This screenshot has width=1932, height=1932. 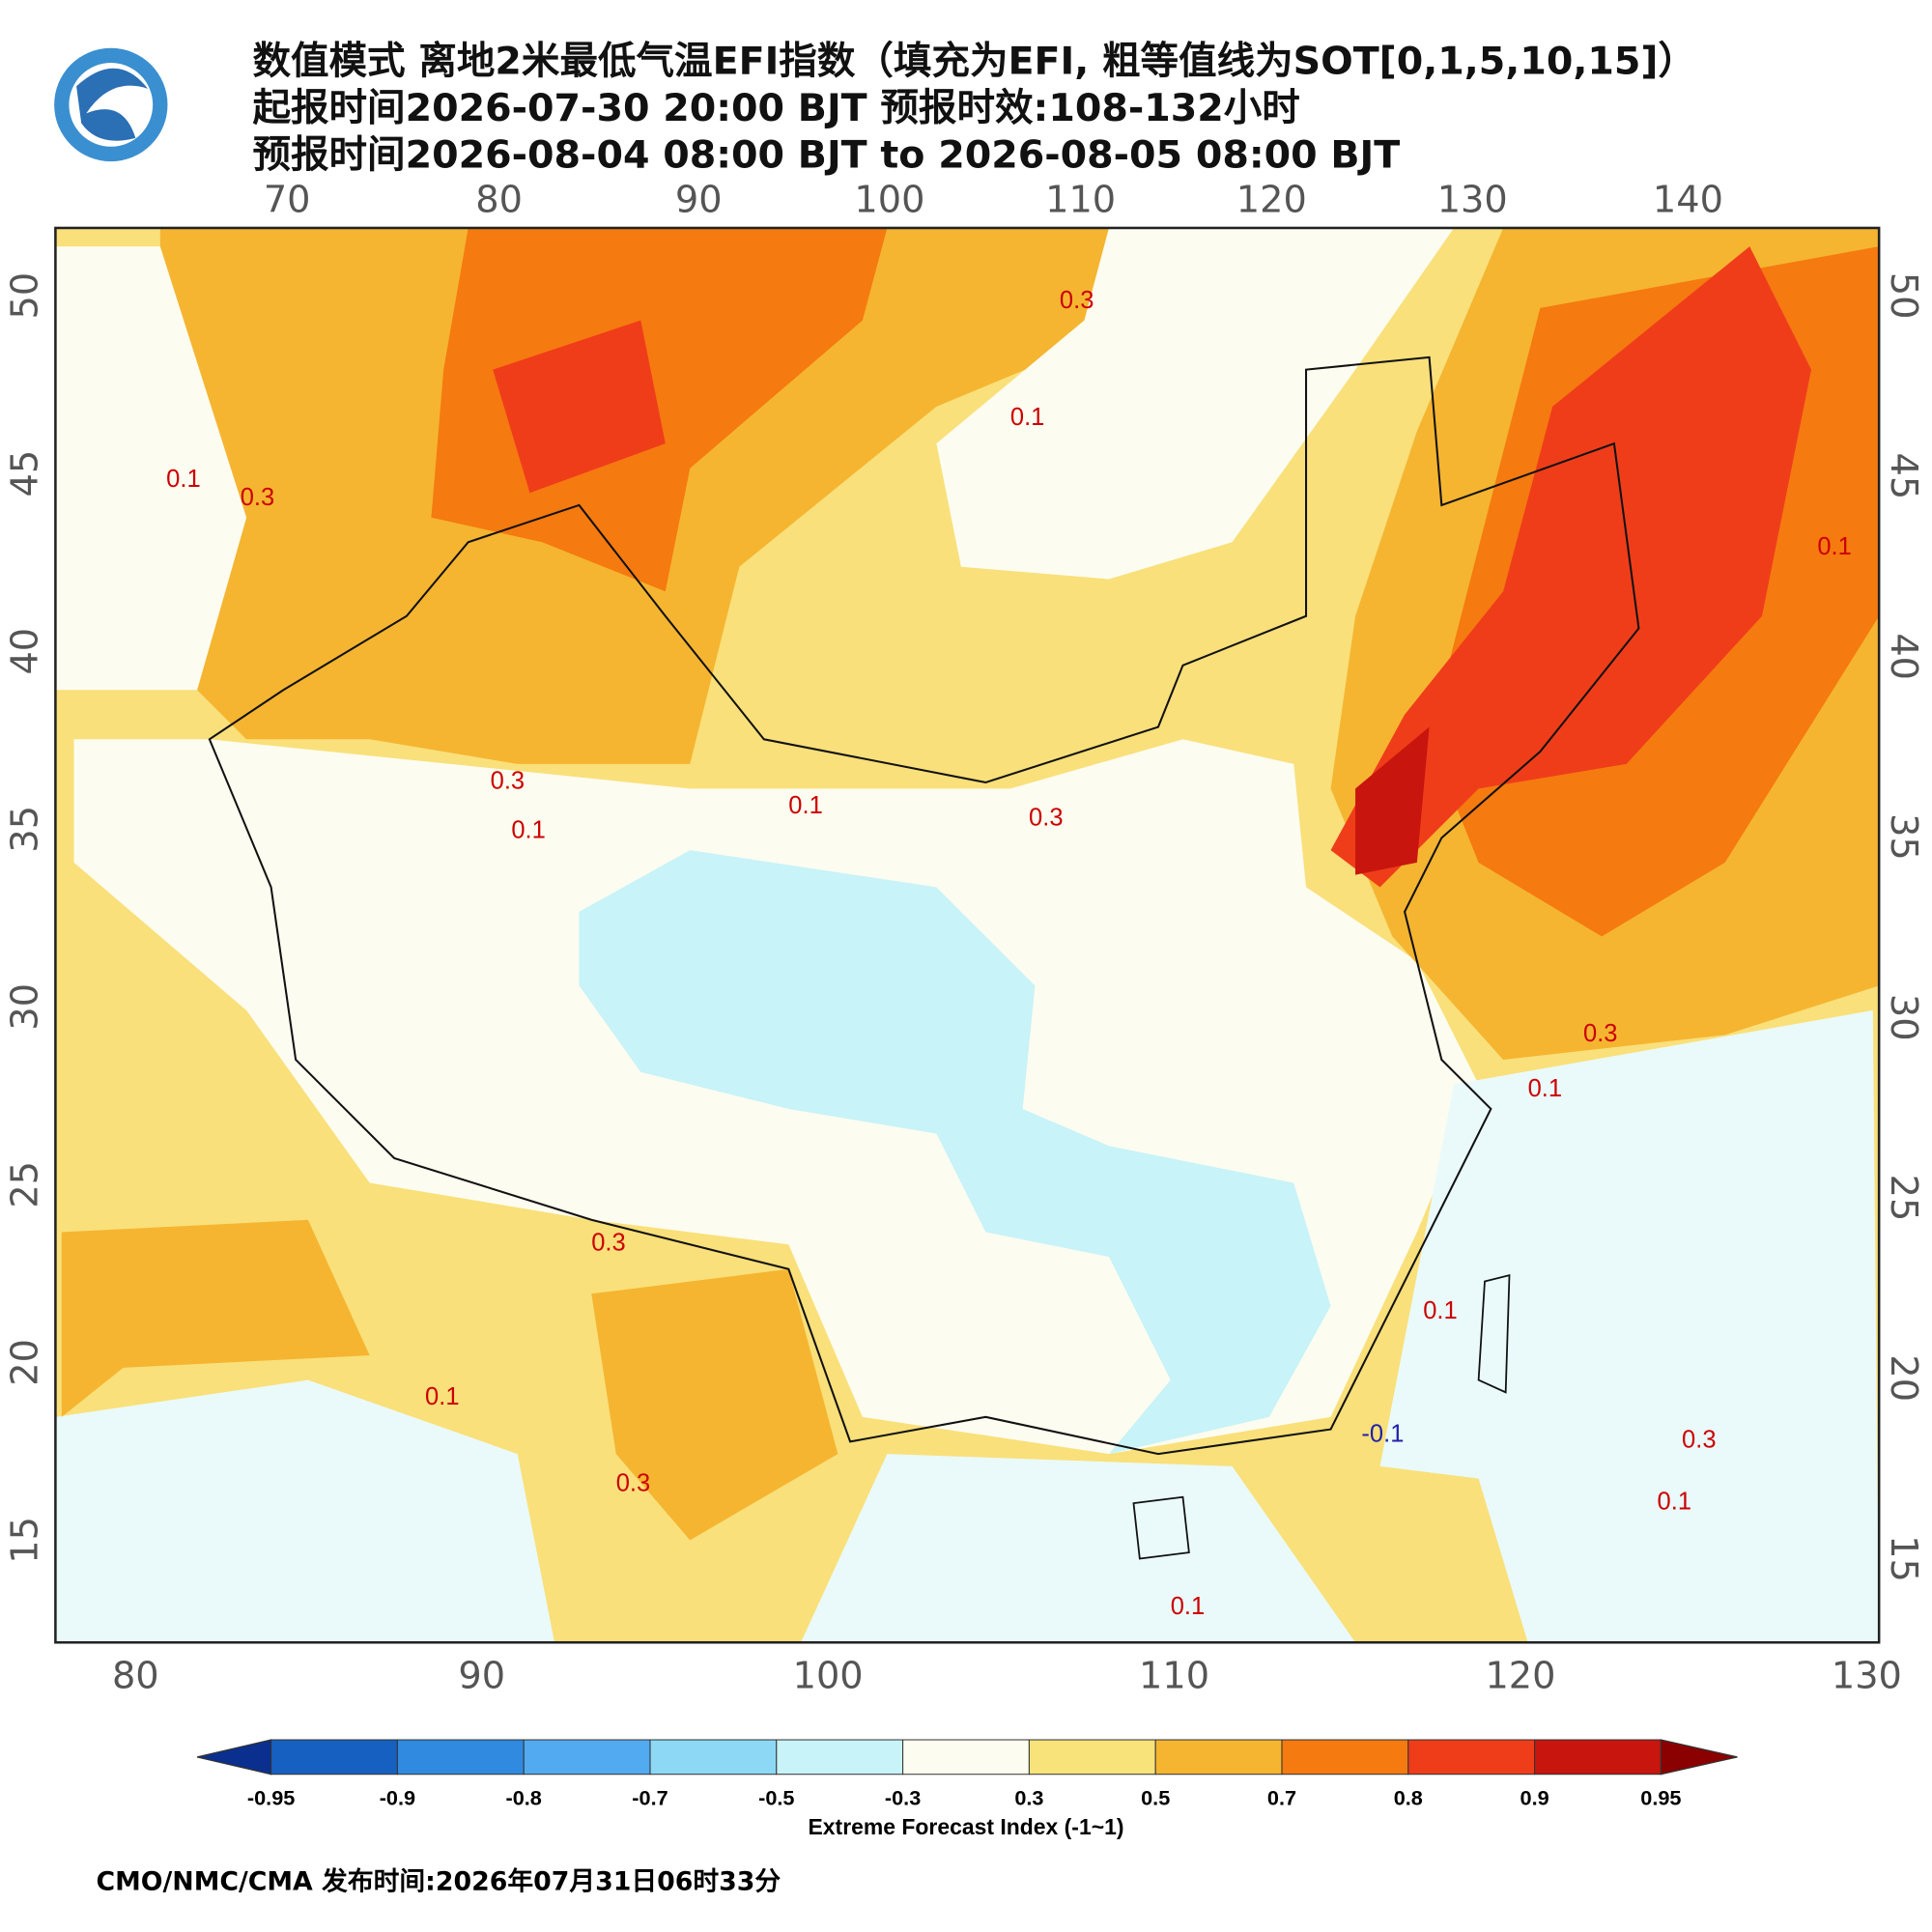 I want to click on colorbar-label: 0.9, so click(x=1534, y=1798).